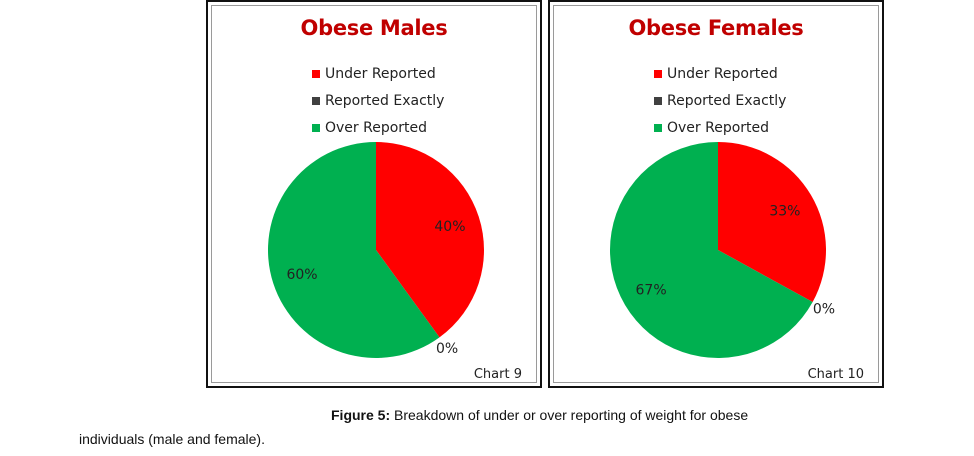 This screenshot has height=456, width=974. I want to click on figure-caption-continued: individuals (male and female)., so click(172, 439).